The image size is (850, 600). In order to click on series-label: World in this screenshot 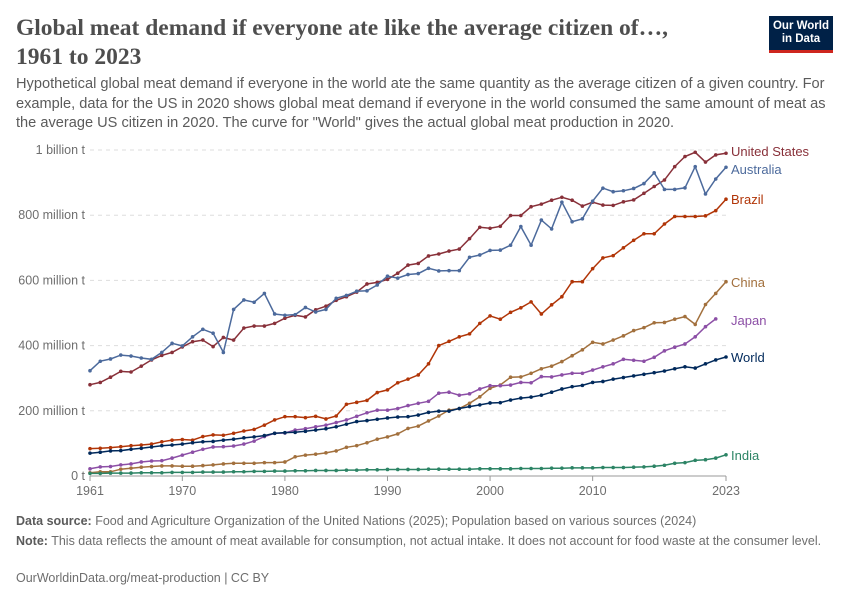, I will do `click(748, 357)`.